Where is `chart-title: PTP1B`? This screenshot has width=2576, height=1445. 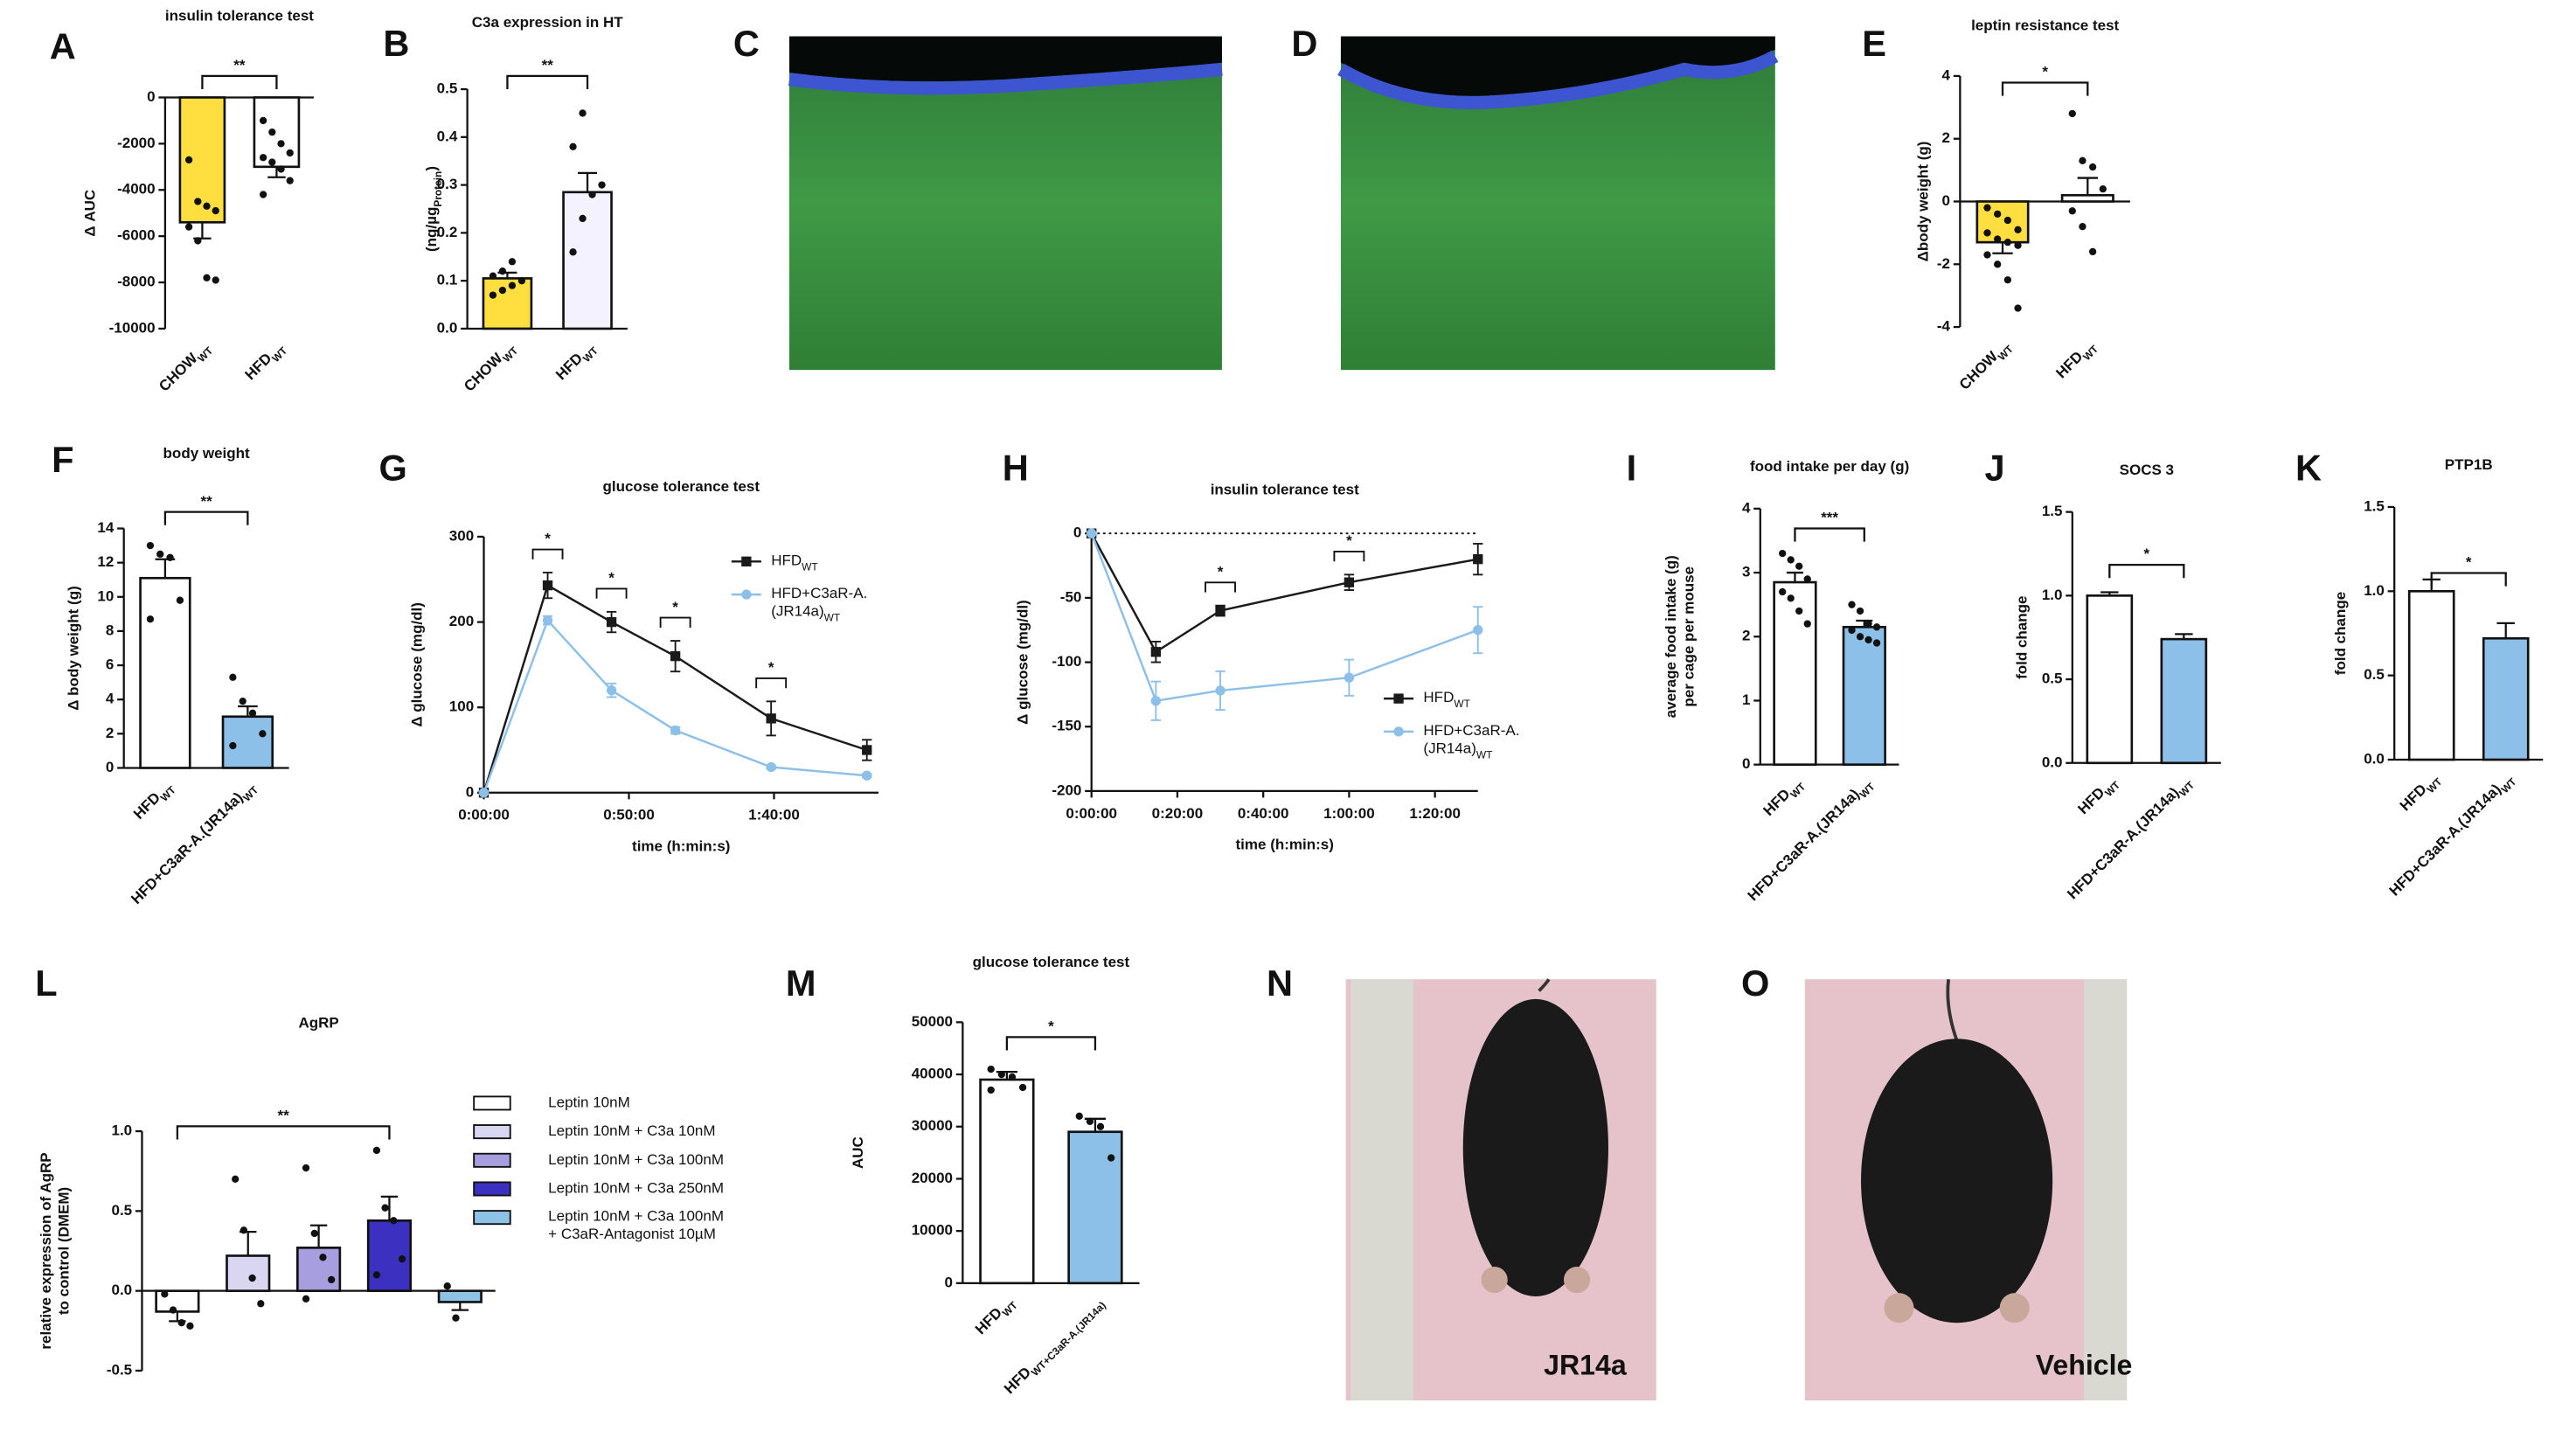
chart-title: PTP1B is located at coordinates (2469, 464).